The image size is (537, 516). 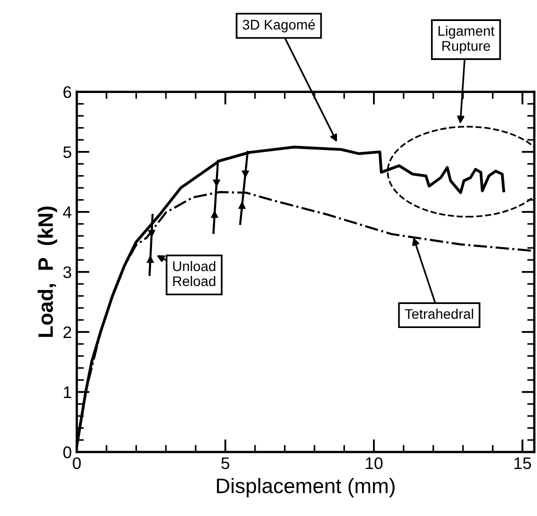 I want to click on x-axis-title: Displacement (mm), so click(x=305, y=488).